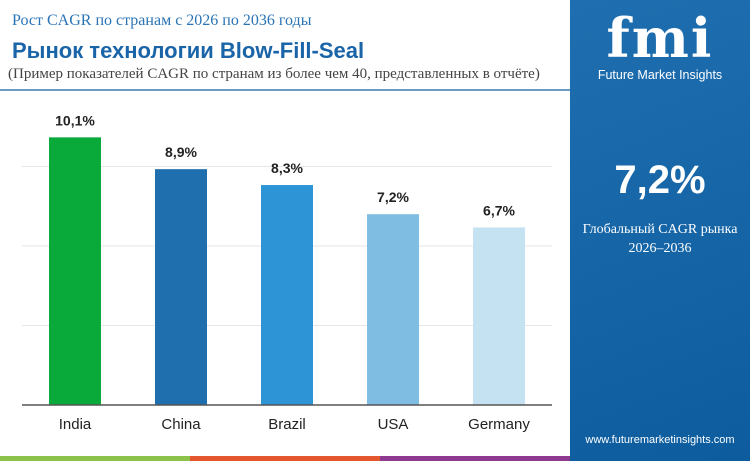  What do you see at coordinates (660, 180) in the screenshot?
I see `global-cagr-value: 7,2%` at bounding box center [660, 180].